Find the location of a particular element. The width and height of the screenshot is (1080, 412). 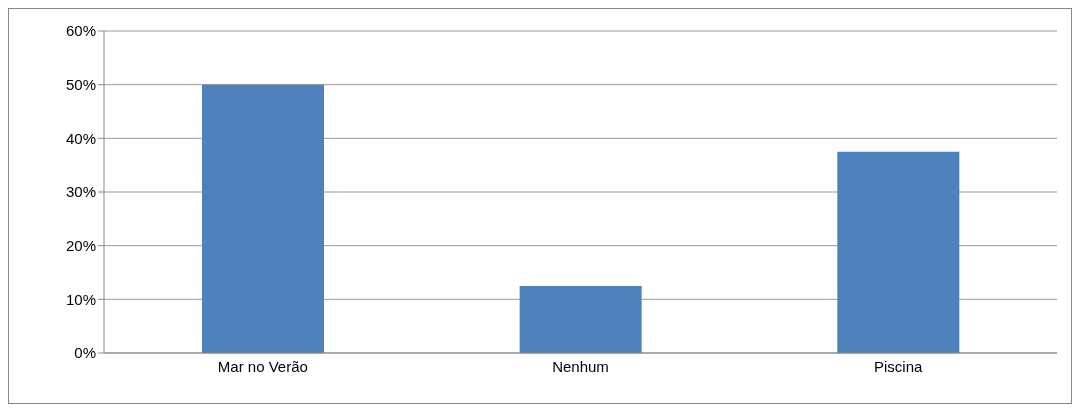

y-tick-label: 30% is located at coordinates (80, 192).